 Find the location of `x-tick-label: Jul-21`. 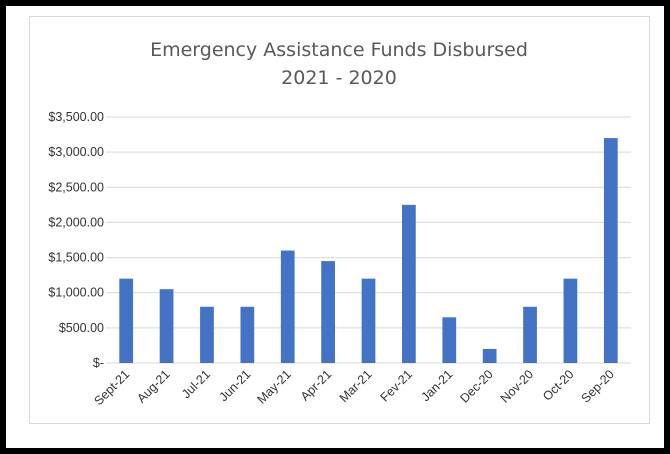

x-tick-label: Jul-21 is located at coordinates (196, 384).